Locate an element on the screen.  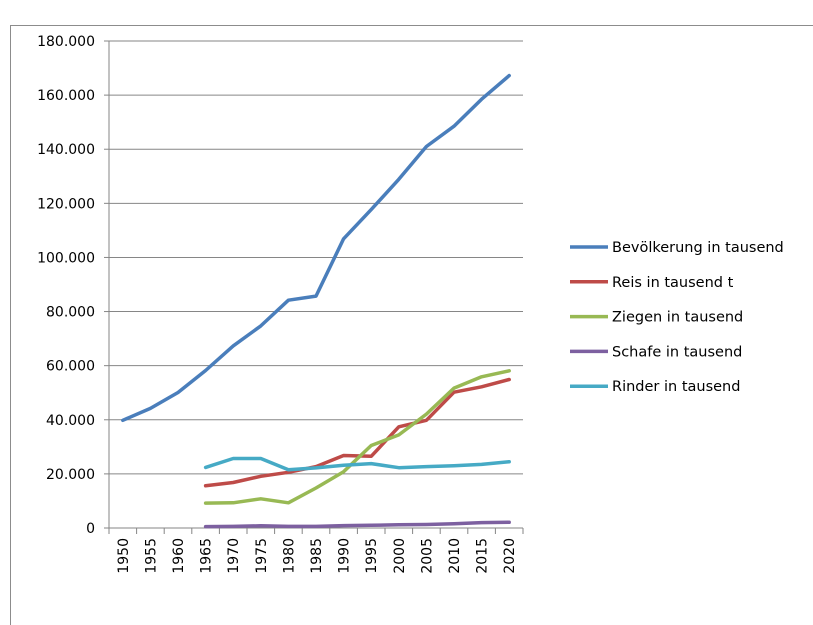
x-tick-label: 1985 is located at coordinates (317, 556).